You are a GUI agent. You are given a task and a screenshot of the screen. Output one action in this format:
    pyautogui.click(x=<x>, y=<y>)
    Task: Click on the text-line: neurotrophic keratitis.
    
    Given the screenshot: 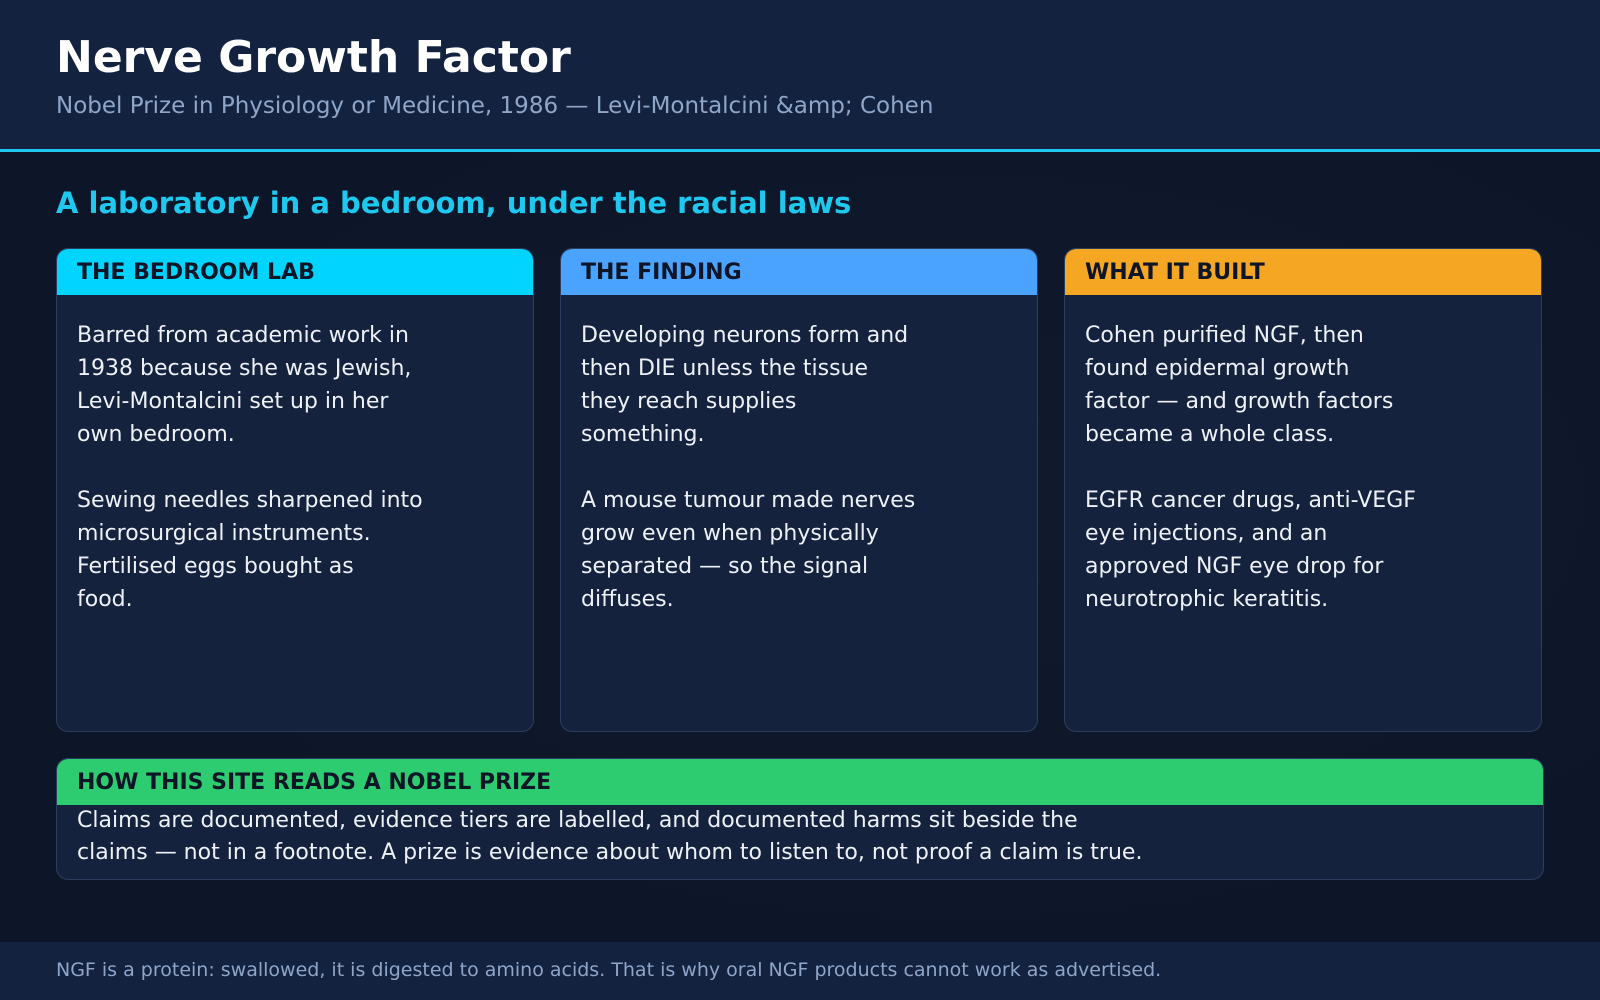 What is the action you would take?
    pyautogui.click(x=1207, y=599)
    